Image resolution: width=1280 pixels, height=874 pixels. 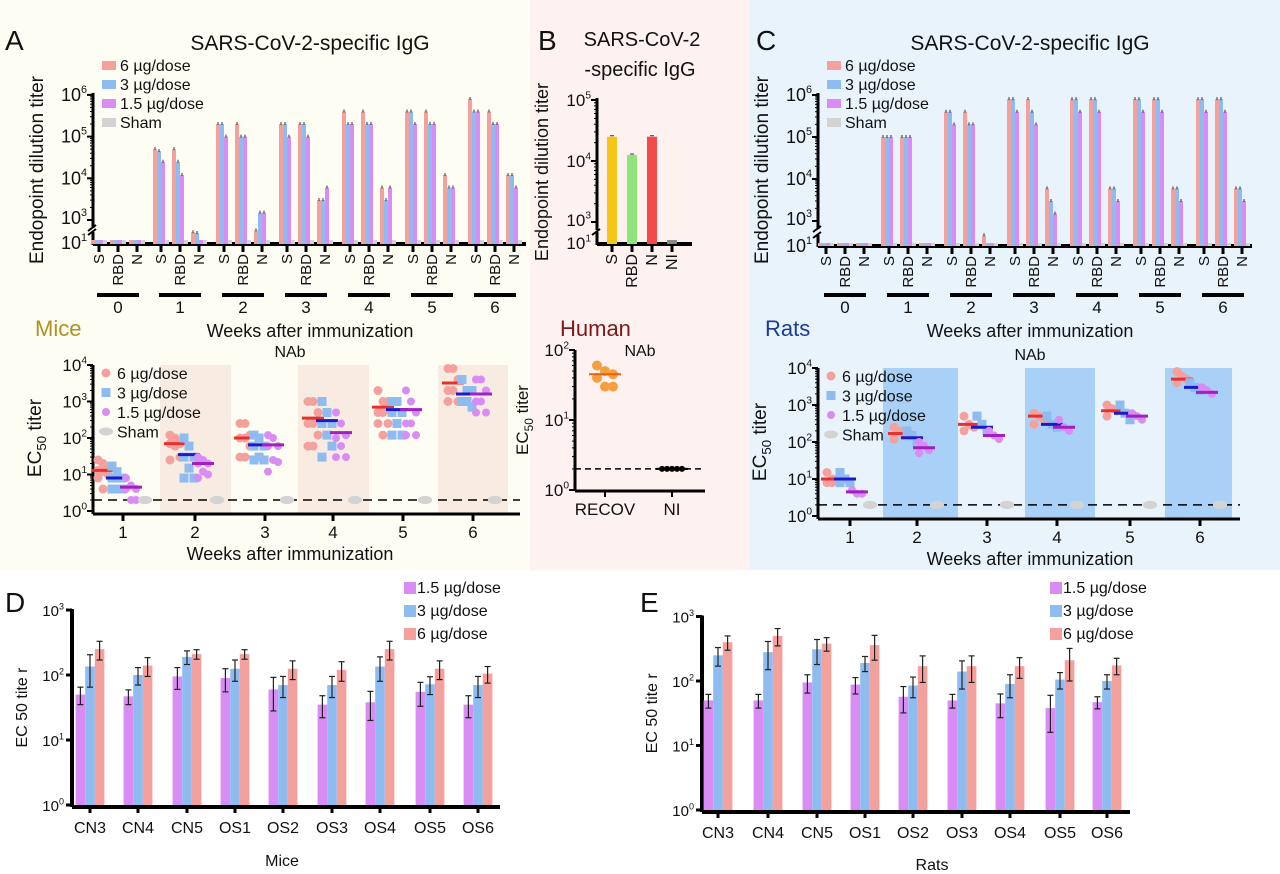 I want to click on week-label: 4, so click(x=1056, y=537).